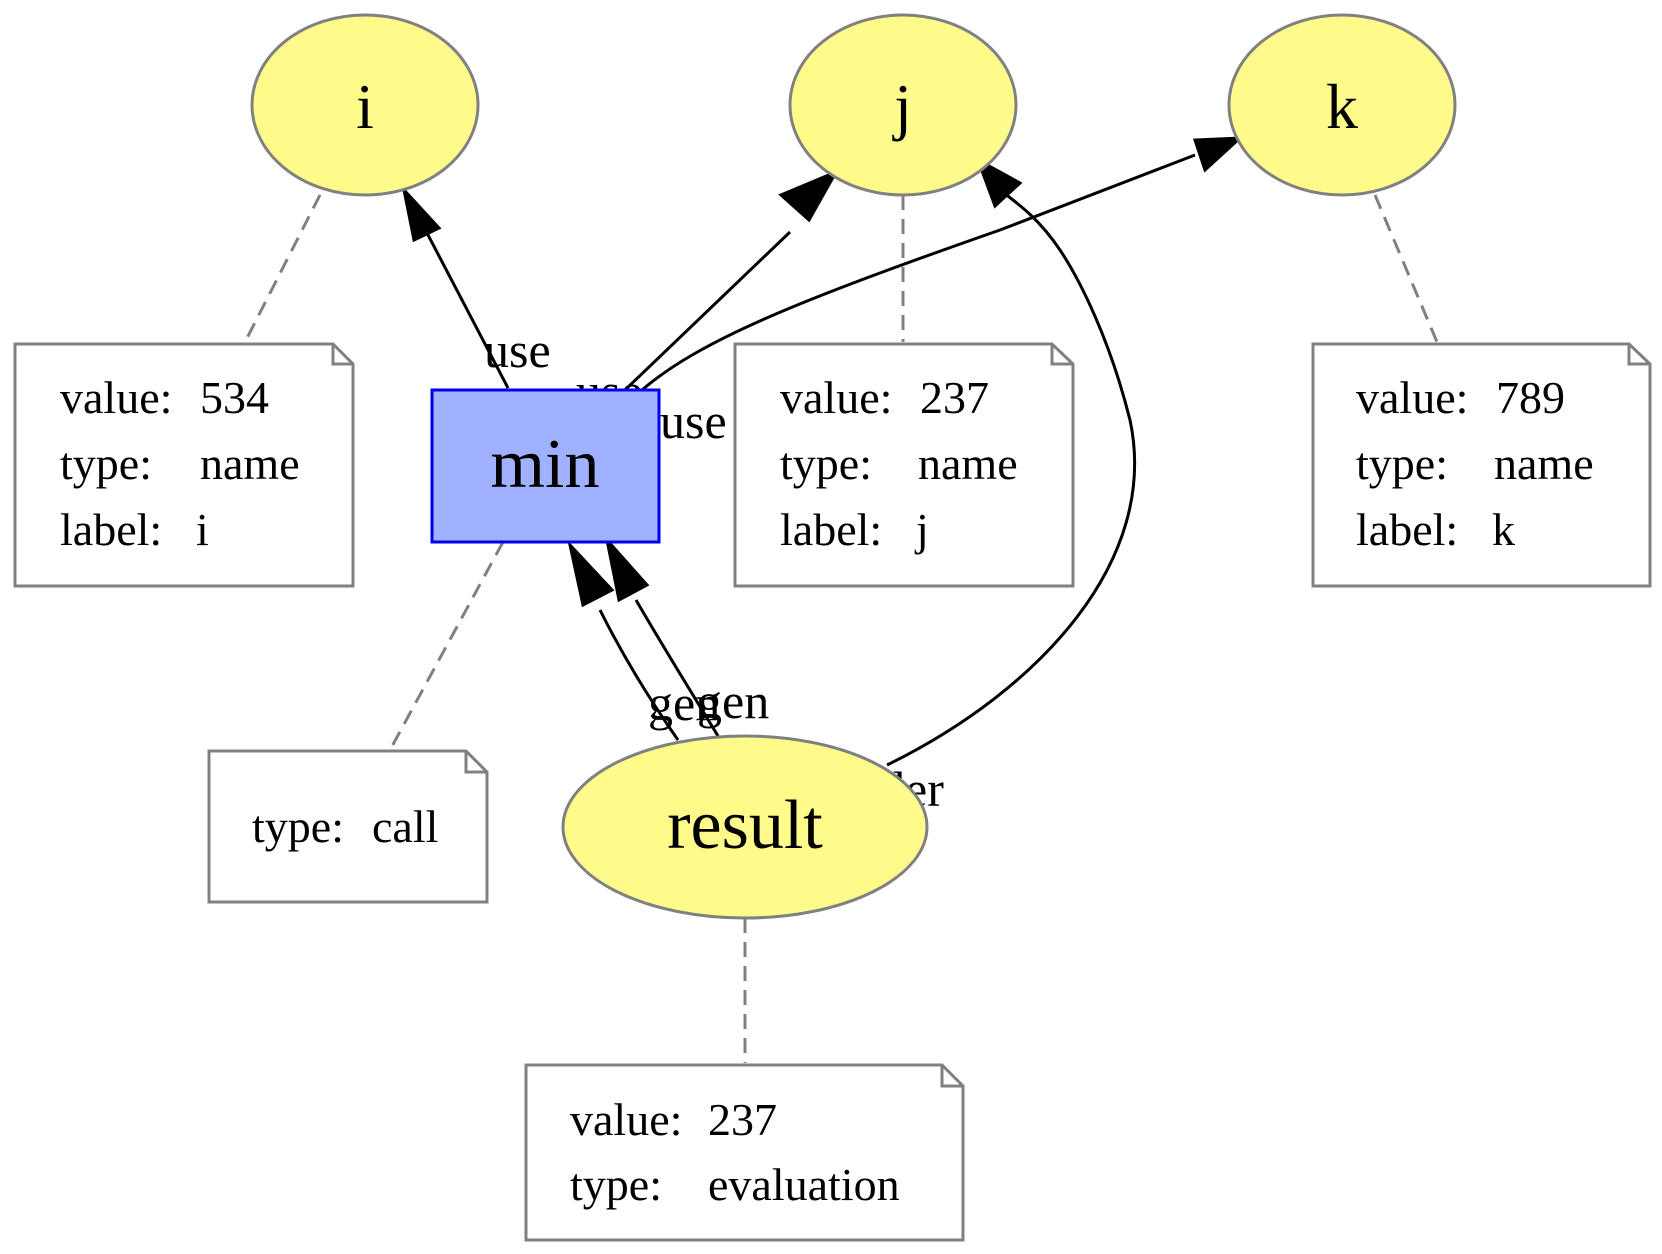  Describe the element at coordinates (1460, 397) in the screenshot. I see `note-k-line-1: value: 789` at that location.